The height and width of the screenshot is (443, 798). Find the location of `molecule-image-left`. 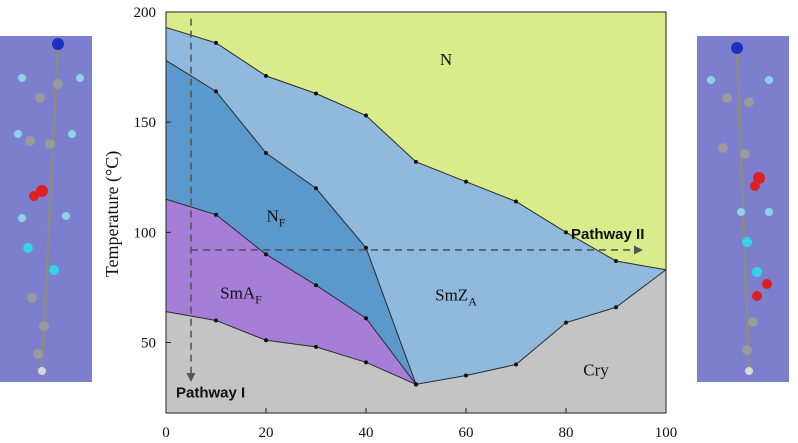

molecule-image-left is located at coordinates (46, 209).